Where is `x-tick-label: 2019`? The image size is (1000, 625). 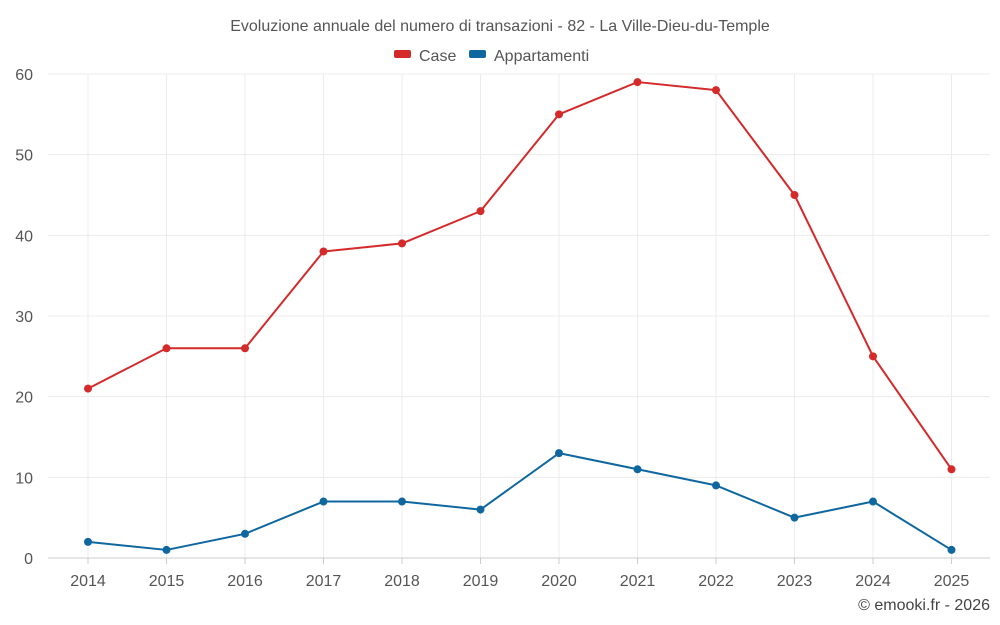
x-tick-label: 2019 is located at coordinates (481, 581).